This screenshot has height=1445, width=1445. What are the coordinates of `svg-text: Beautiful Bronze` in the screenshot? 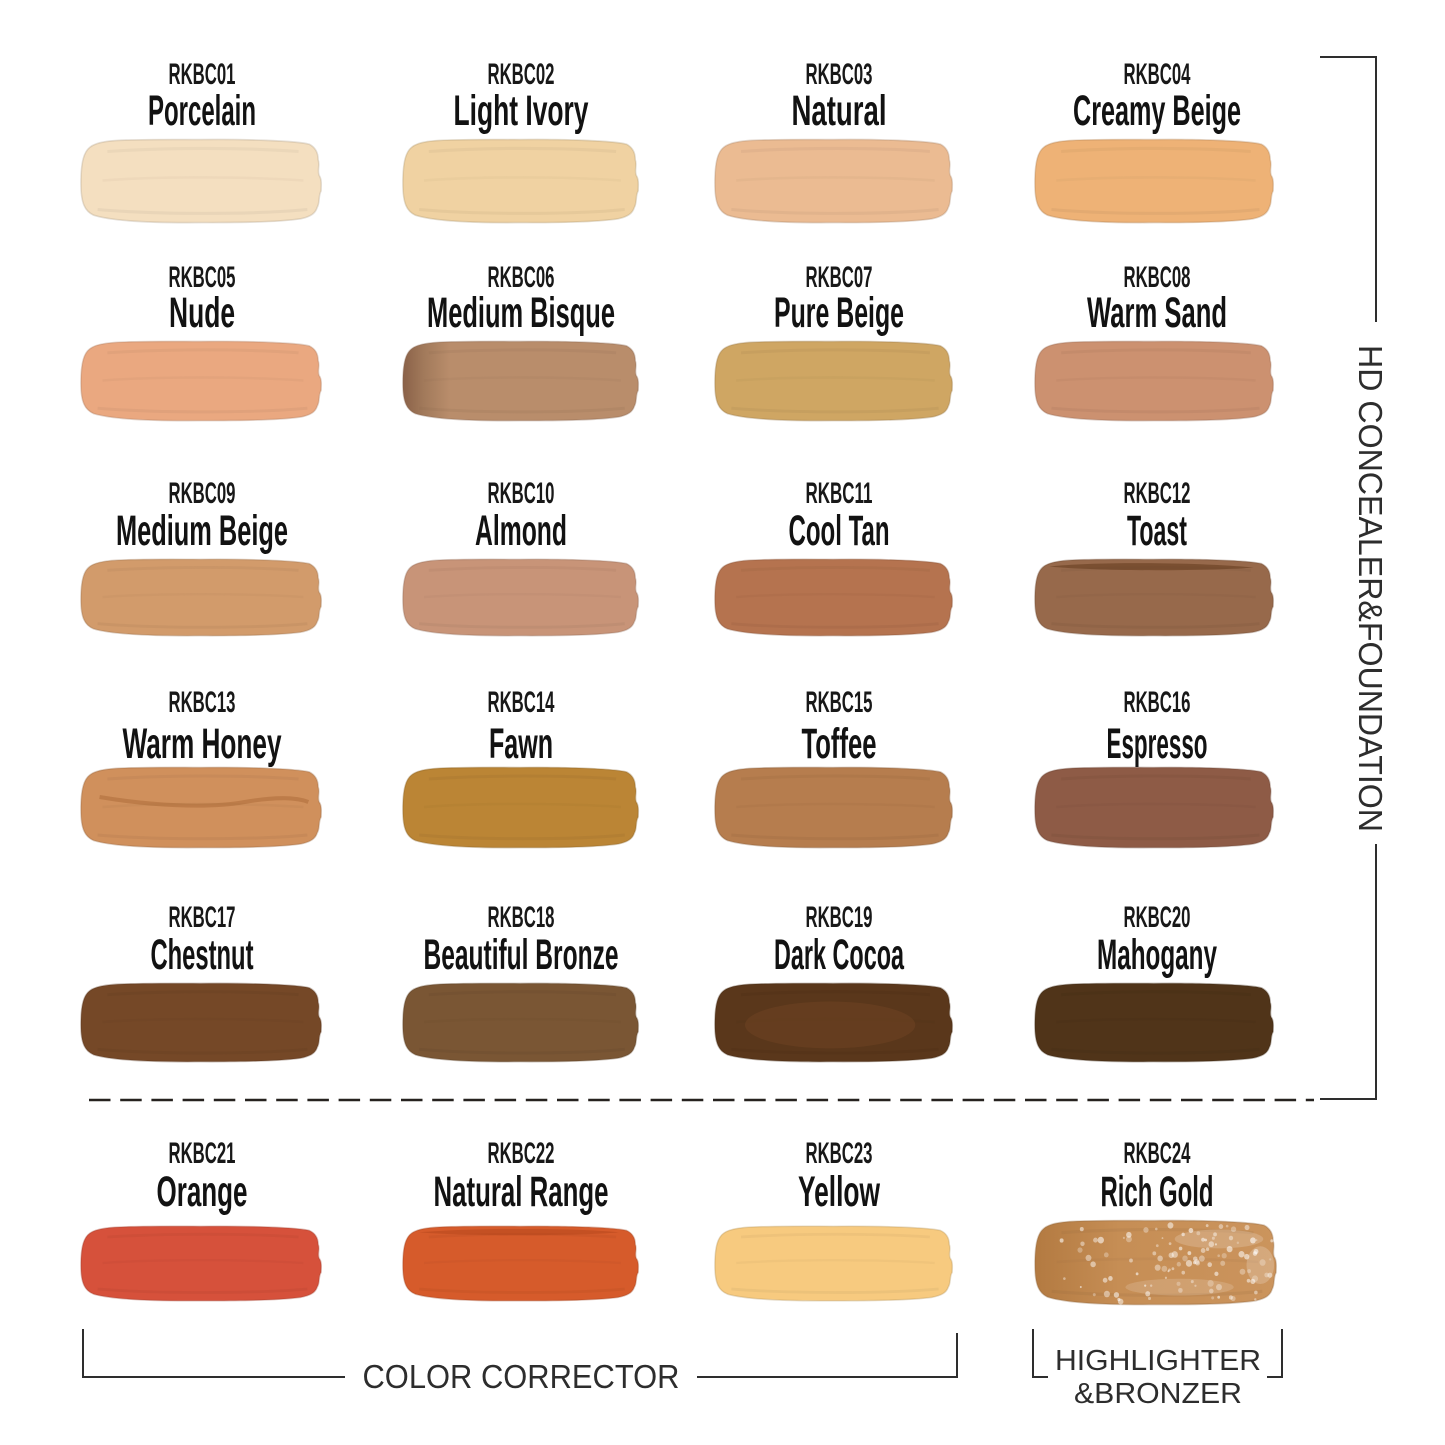 It's located at (521, 955).